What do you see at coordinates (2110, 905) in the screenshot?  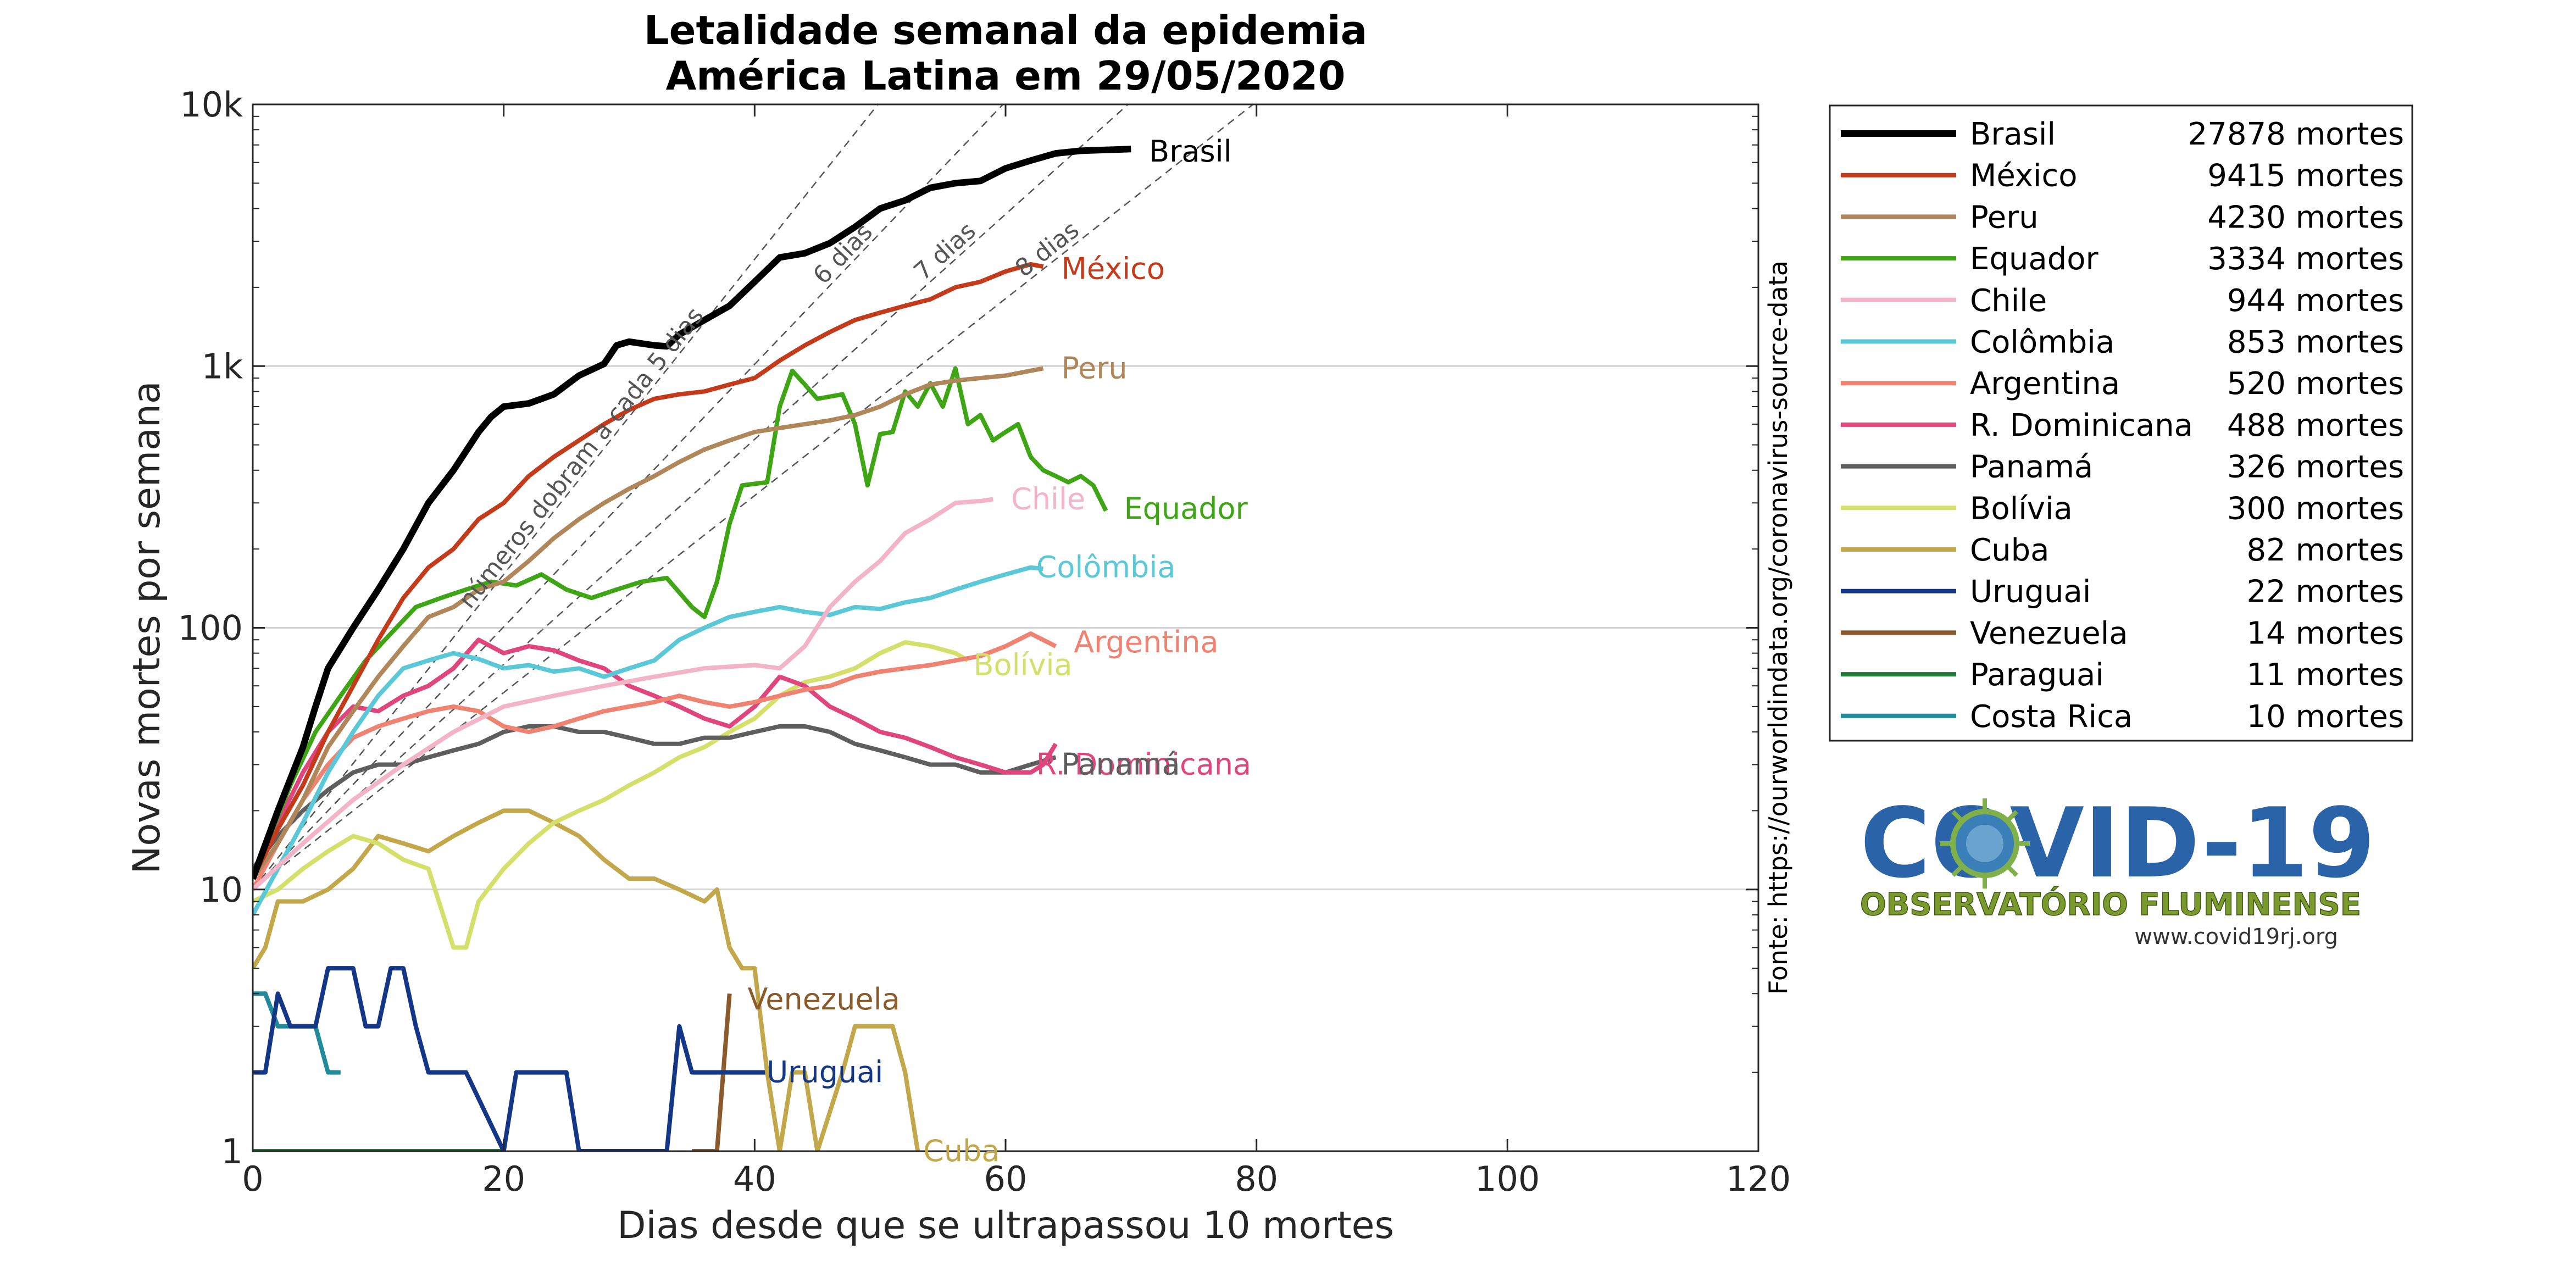 I see `logo-subtitle: OBSERVATÓRIO FLUMINENSE` at bounding box center [2110, 905].